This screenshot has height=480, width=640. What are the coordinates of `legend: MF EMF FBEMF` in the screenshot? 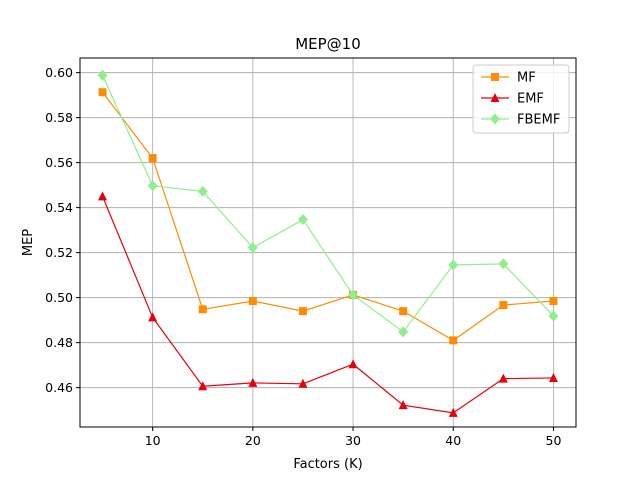 It's located at (521, 99).